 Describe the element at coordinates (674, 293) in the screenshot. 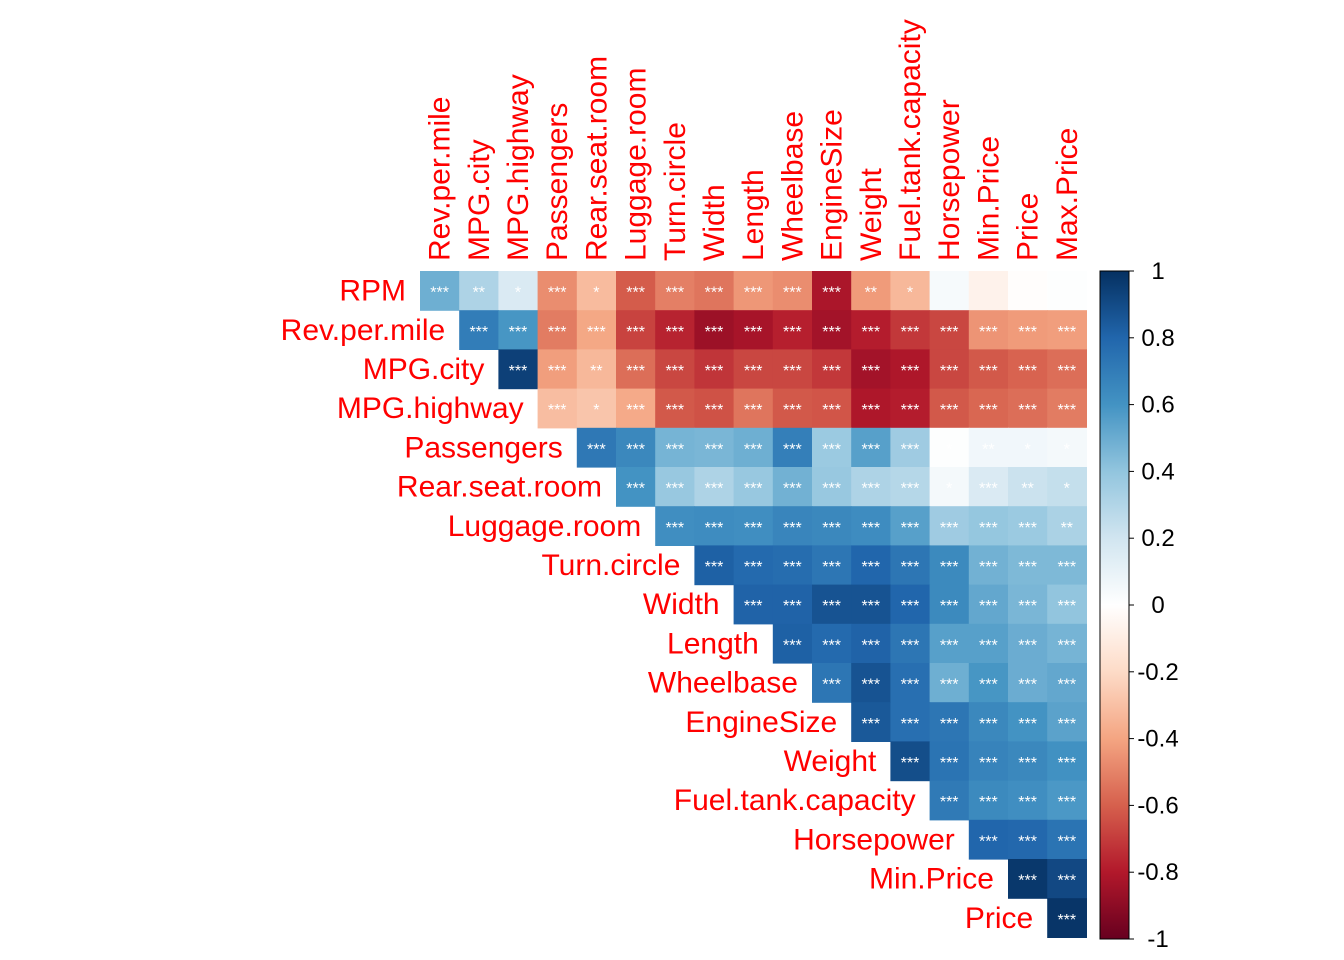

I see `sig-RPM-Turn.circle: ***` at that location.